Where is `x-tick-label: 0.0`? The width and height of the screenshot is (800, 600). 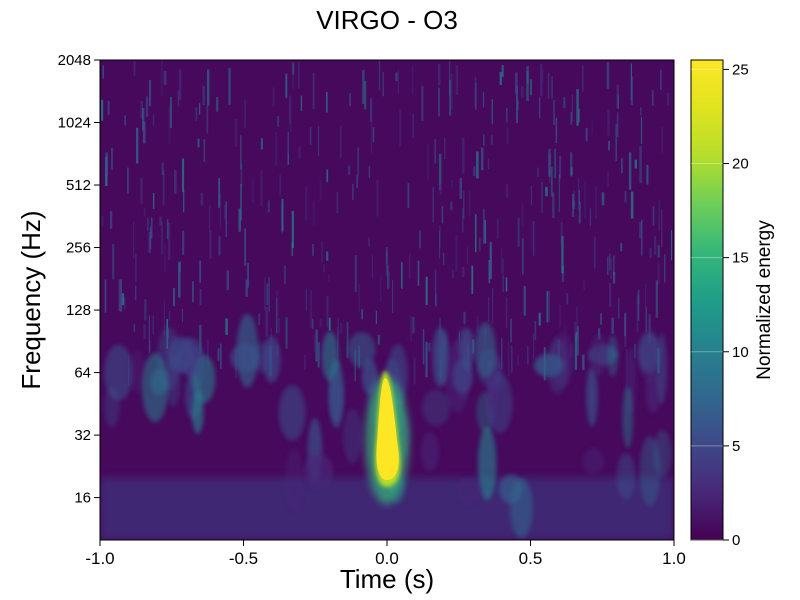
x-tick-label: 0.0 is located at coordinates (387, 558).